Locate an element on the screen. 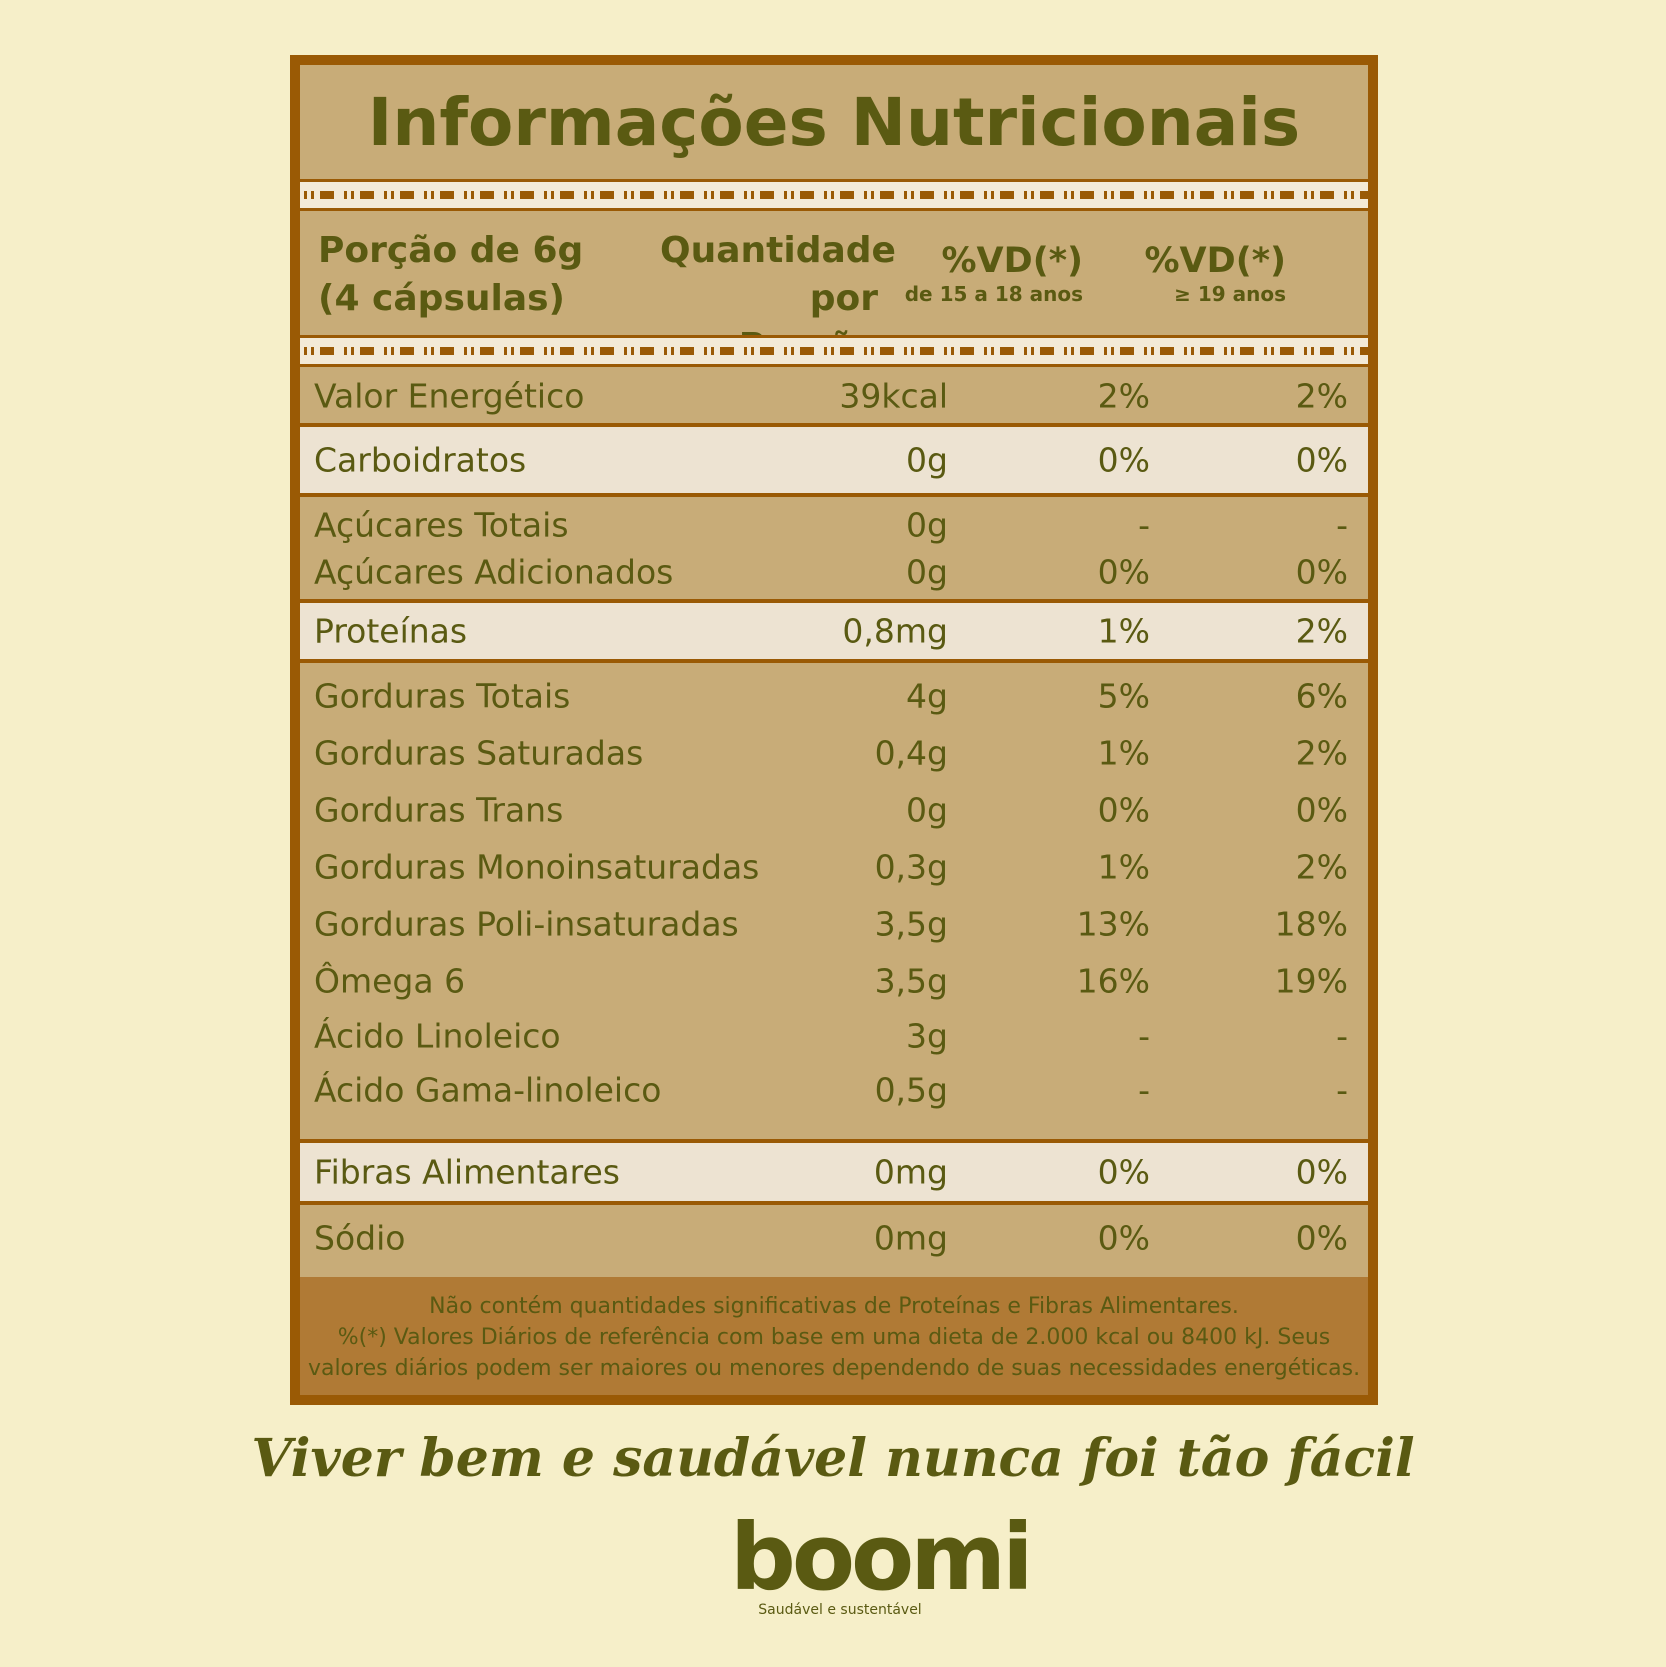  table-row: Valor Energético 39kcal 2% 2% is located at coordinates (834, 397).